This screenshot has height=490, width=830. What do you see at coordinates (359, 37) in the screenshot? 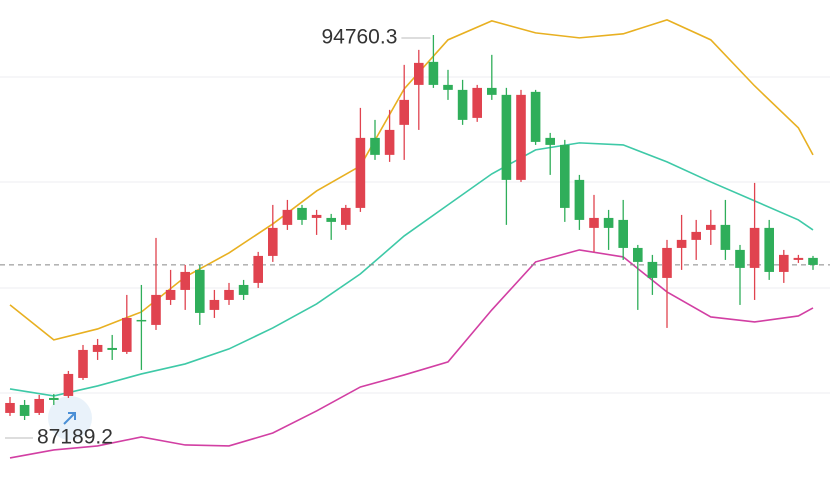
I see `high-label: 94760.3` at bounding box center [359, 37].